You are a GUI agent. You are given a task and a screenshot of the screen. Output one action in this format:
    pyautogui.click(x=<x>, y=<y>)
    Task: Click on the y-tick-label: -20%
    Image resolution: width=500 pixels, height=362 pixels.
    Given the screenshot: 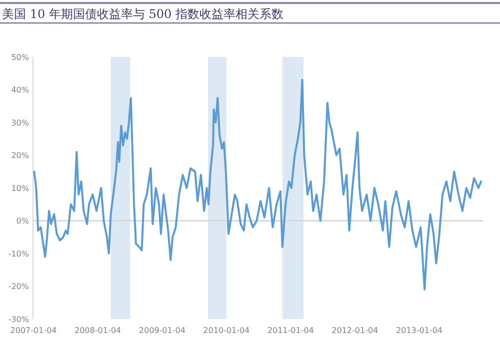 What is the action you would take?
    pyautogui.click(x=19, y=287)
    